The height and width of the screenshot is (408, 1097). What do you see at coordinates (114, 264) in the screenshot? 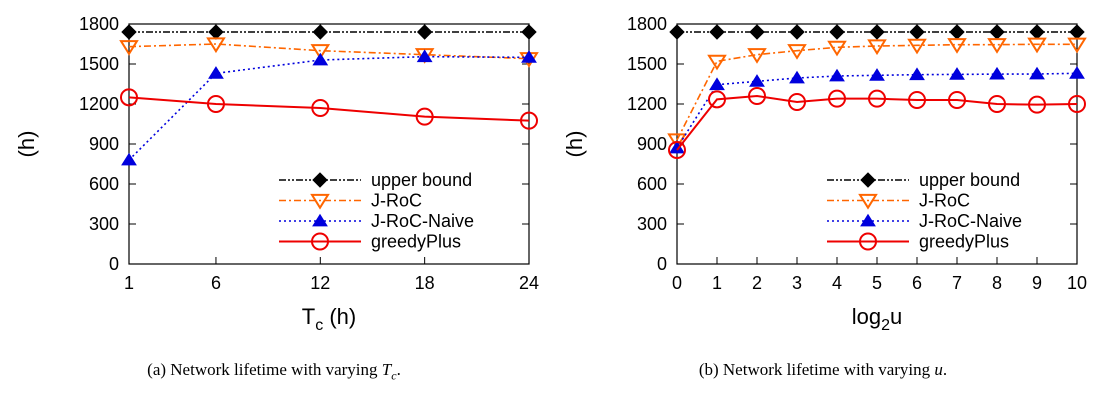
I see `y-tick-label: 0` at bounding box center [114, 264].